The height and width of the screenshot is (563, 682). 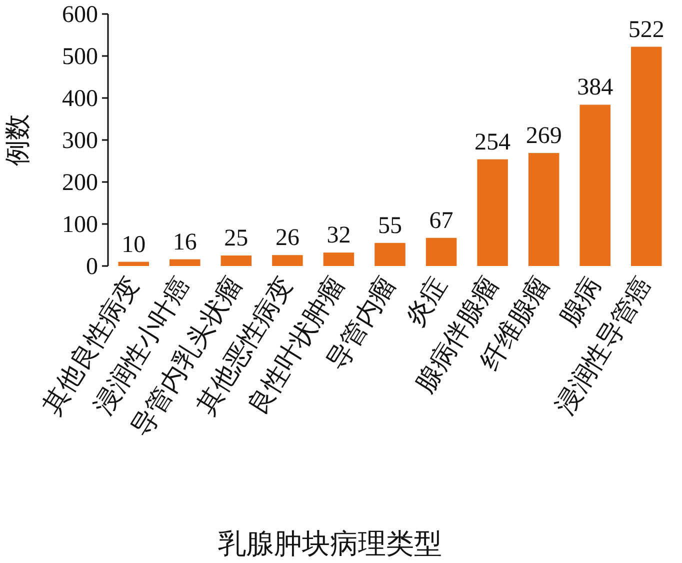 I want to click on y-tick-label: 0, so click(x=92, y=267).